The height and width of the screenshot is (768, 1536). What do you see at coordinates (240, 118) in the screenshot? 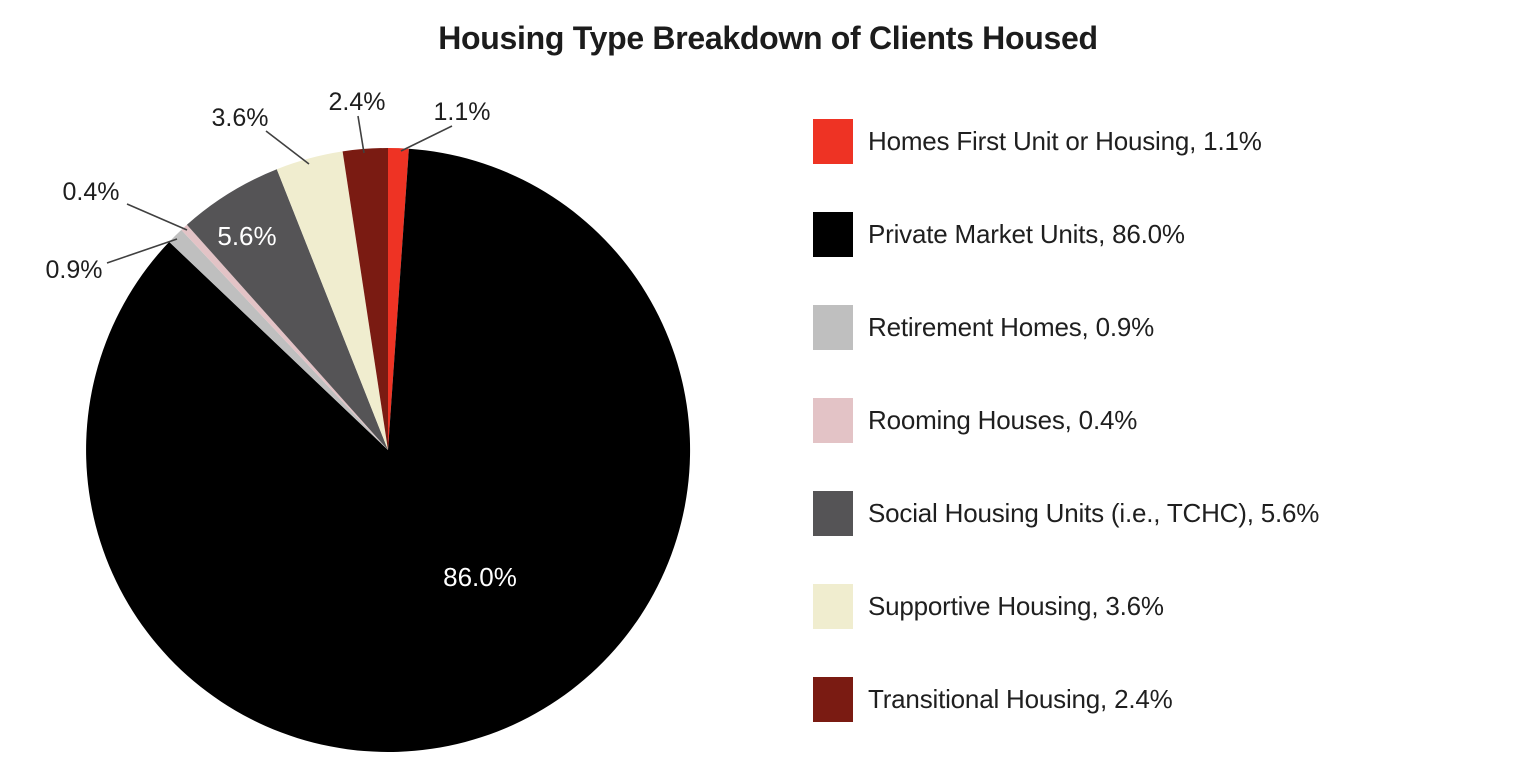
I see `pie-percentage-label: 3.6%` at bounding box center [240, 118].